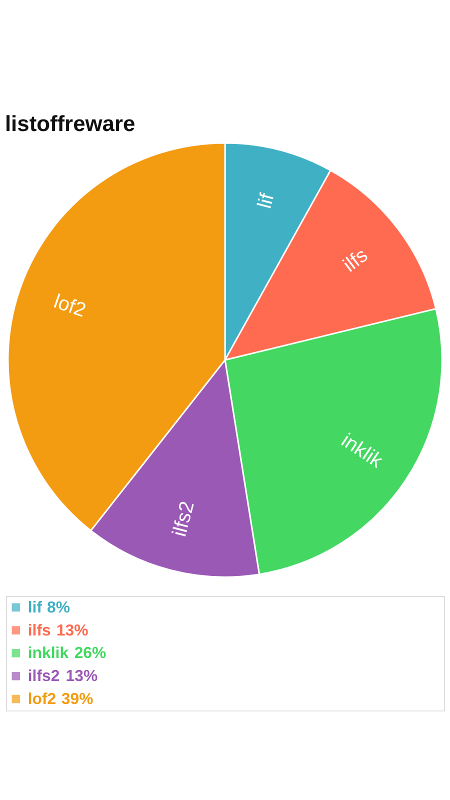 Image resolution: width=450 pixels, height=800 pixels. What do you see at coordinates (35, 607) in the screenshot?
I see `legend-label: lif` at bounding box center [35, 607].